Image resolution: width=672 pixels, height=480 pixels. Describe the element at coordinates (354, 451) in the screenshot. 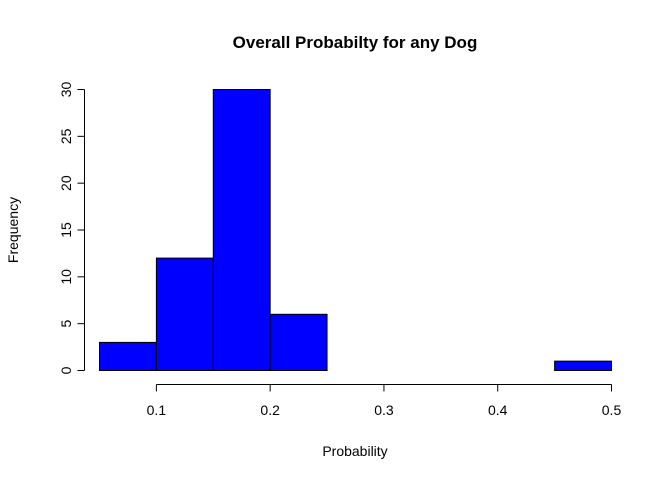

I see `x-axis-label: Probability` at that location.